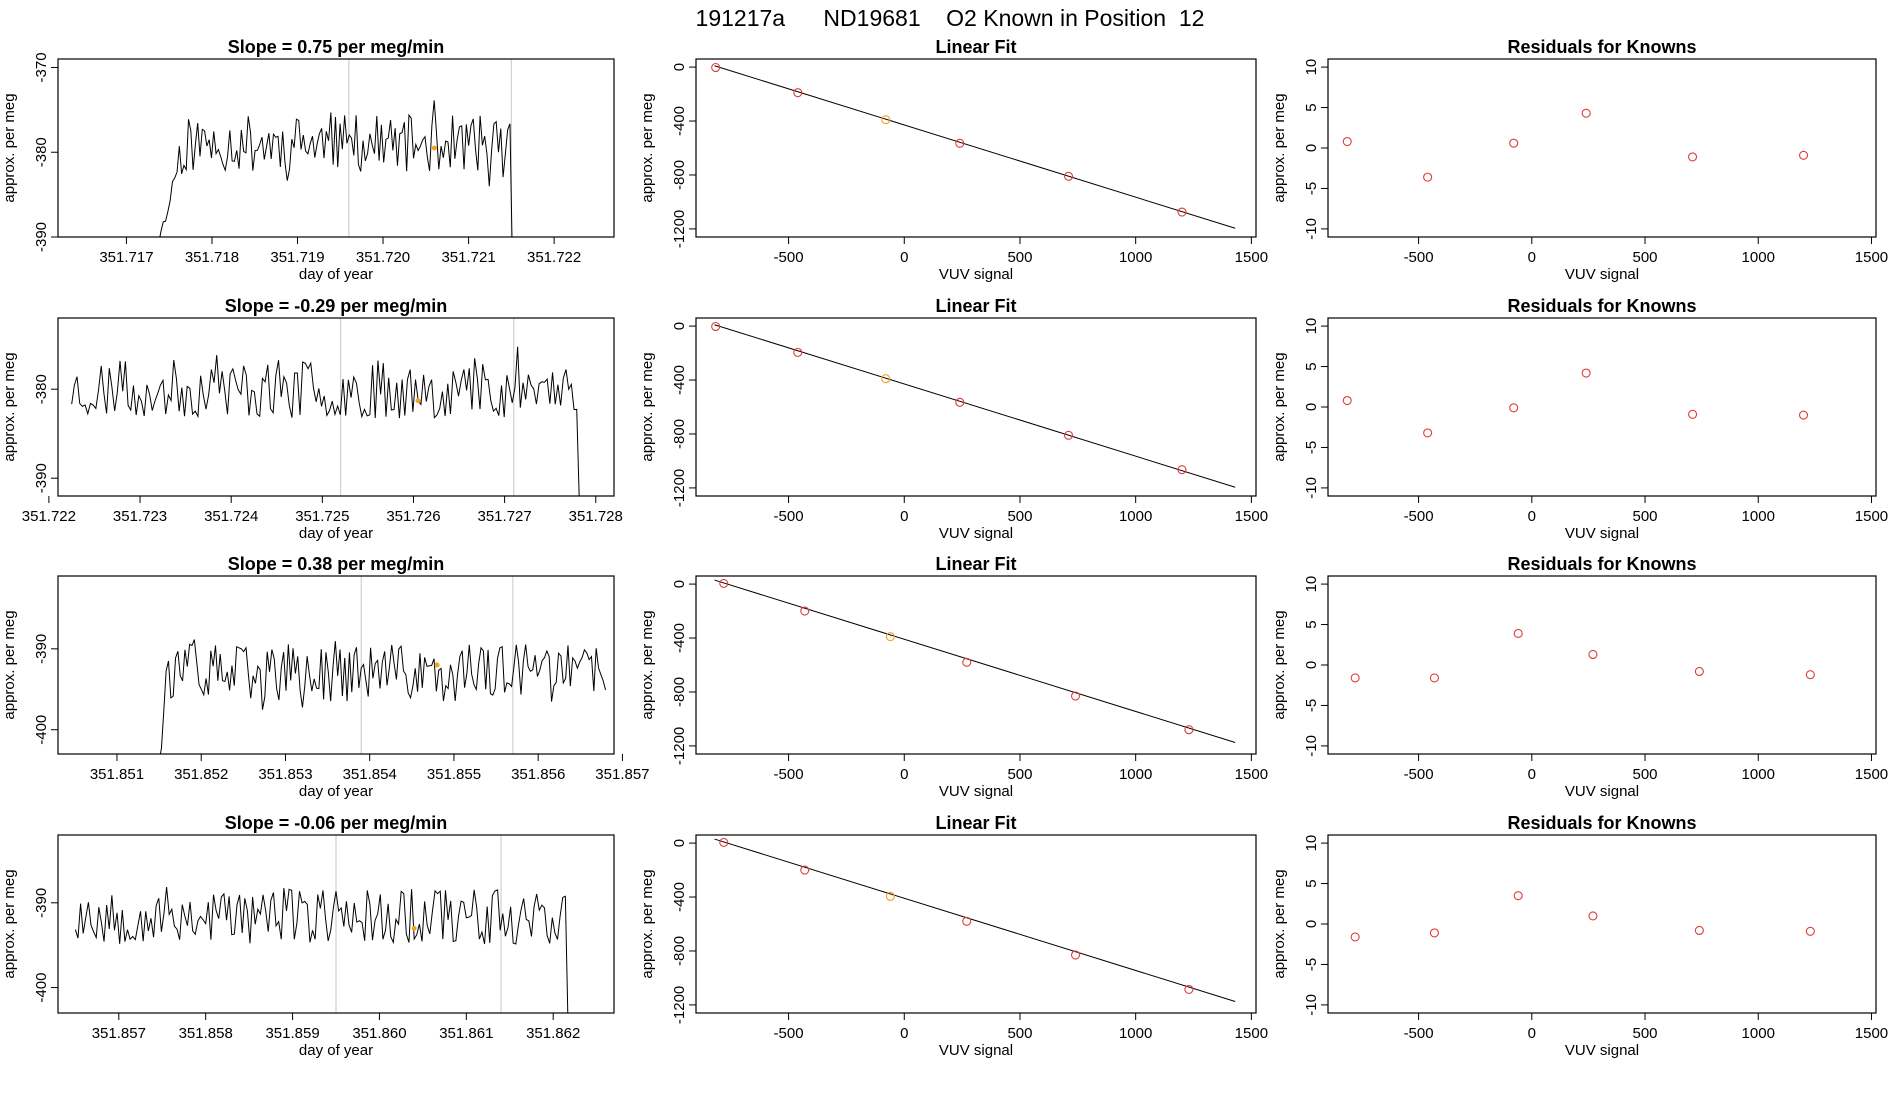  What do you see at coordinates (201, 774) in the screenshot?
I see `x-tick-label: 351.852` at bounding box center [201, 774].